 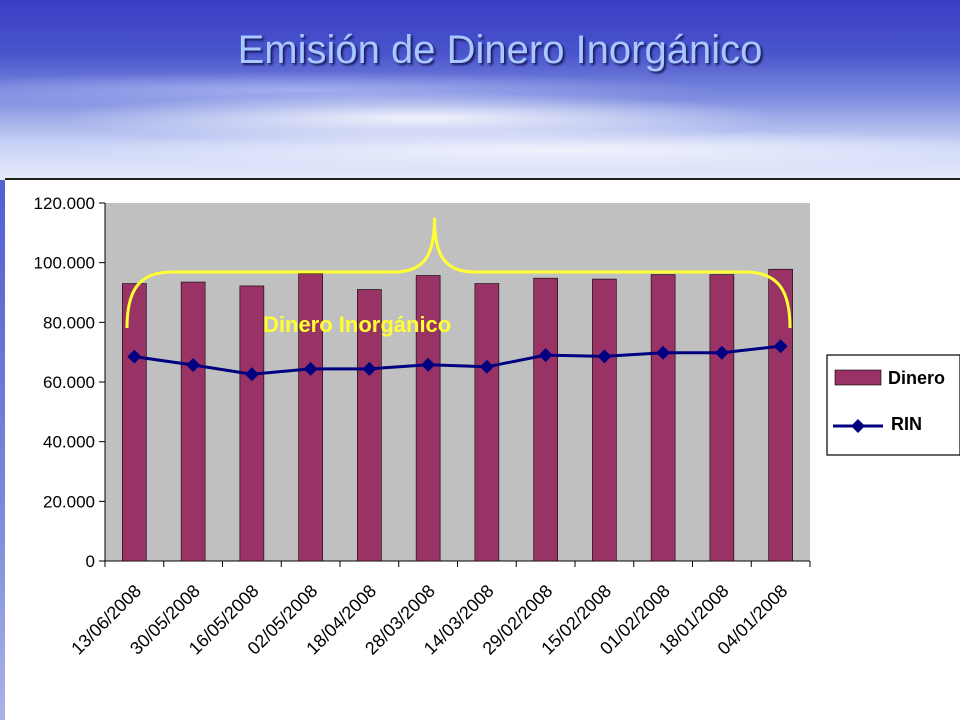 What do you see at coordinates (64, 203) in the screenshot?
I see `y-tick-label: 120.000` at bounding box center [64, 203].